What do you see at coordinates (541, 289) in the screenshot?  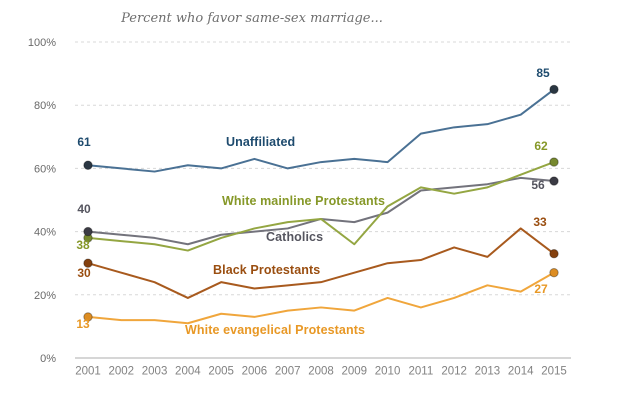 I see `value-label-end-white-evangelical-protestants: 27` at bounding box center [541, 289].